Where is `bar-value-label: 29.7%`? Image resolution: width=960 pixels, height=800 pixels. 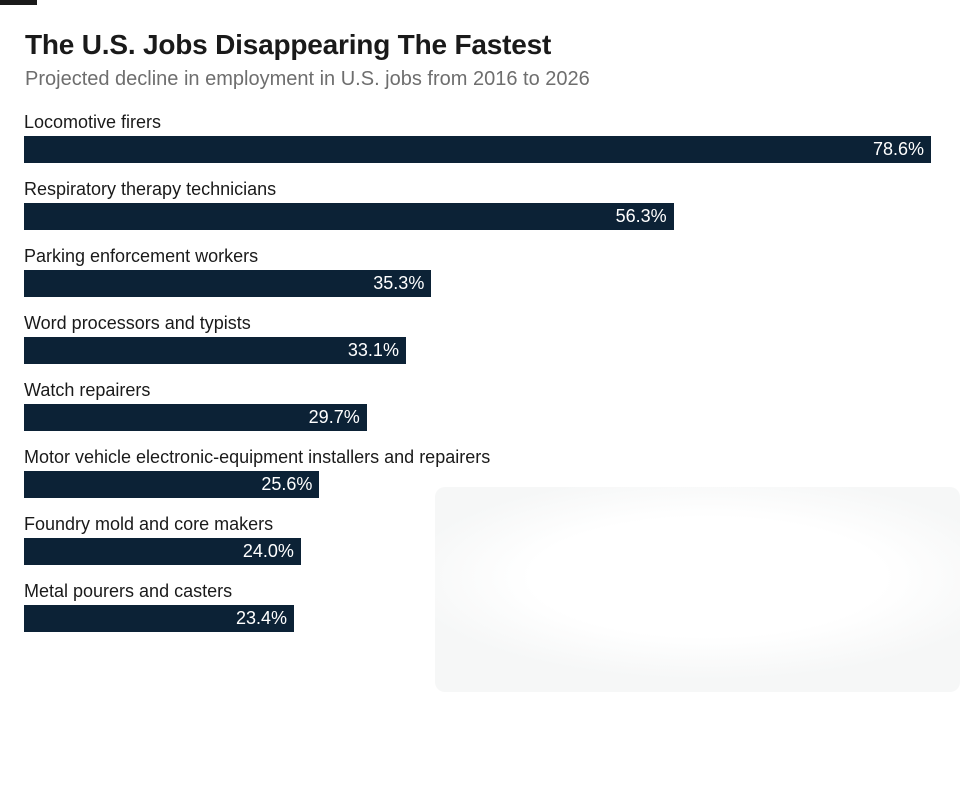 bar-value-label: 29.7% is located at coordinates (334, 417).